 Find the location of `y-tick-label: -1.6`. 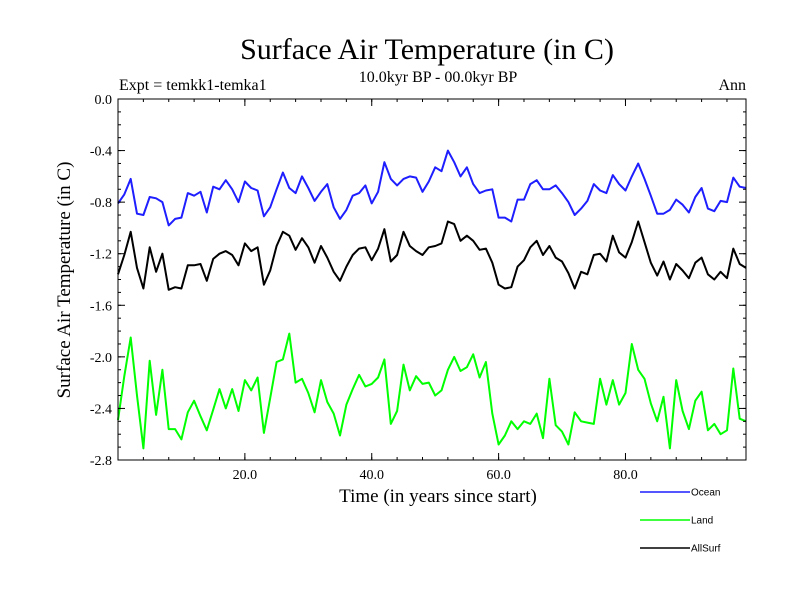

y-tick-label: -1.6 is located at coordinates (101, 306).